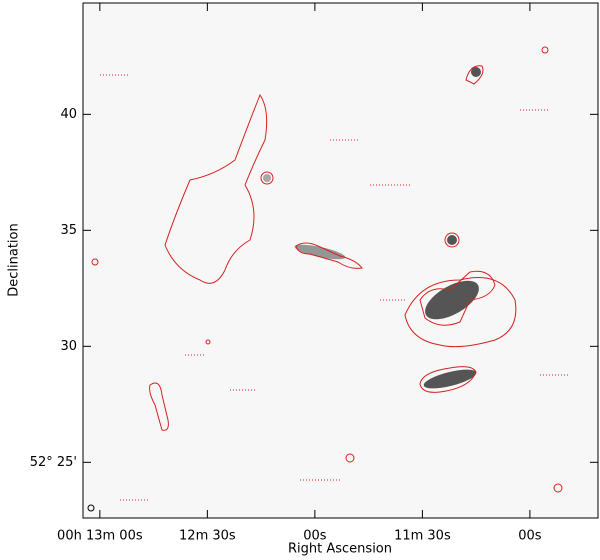 This screenshot has height=560, width=600. I want to click on x-axis-label: Right Ascension, so click(340, 549).